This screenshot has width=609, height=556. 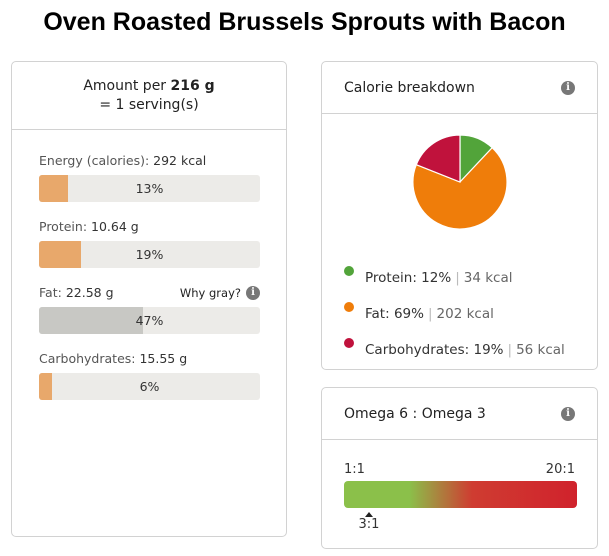 What do you see at coordinates (149, 105) in the screenshot?
I see `serving-text: = 1 serving(s)` at bounding box center [149, 105].